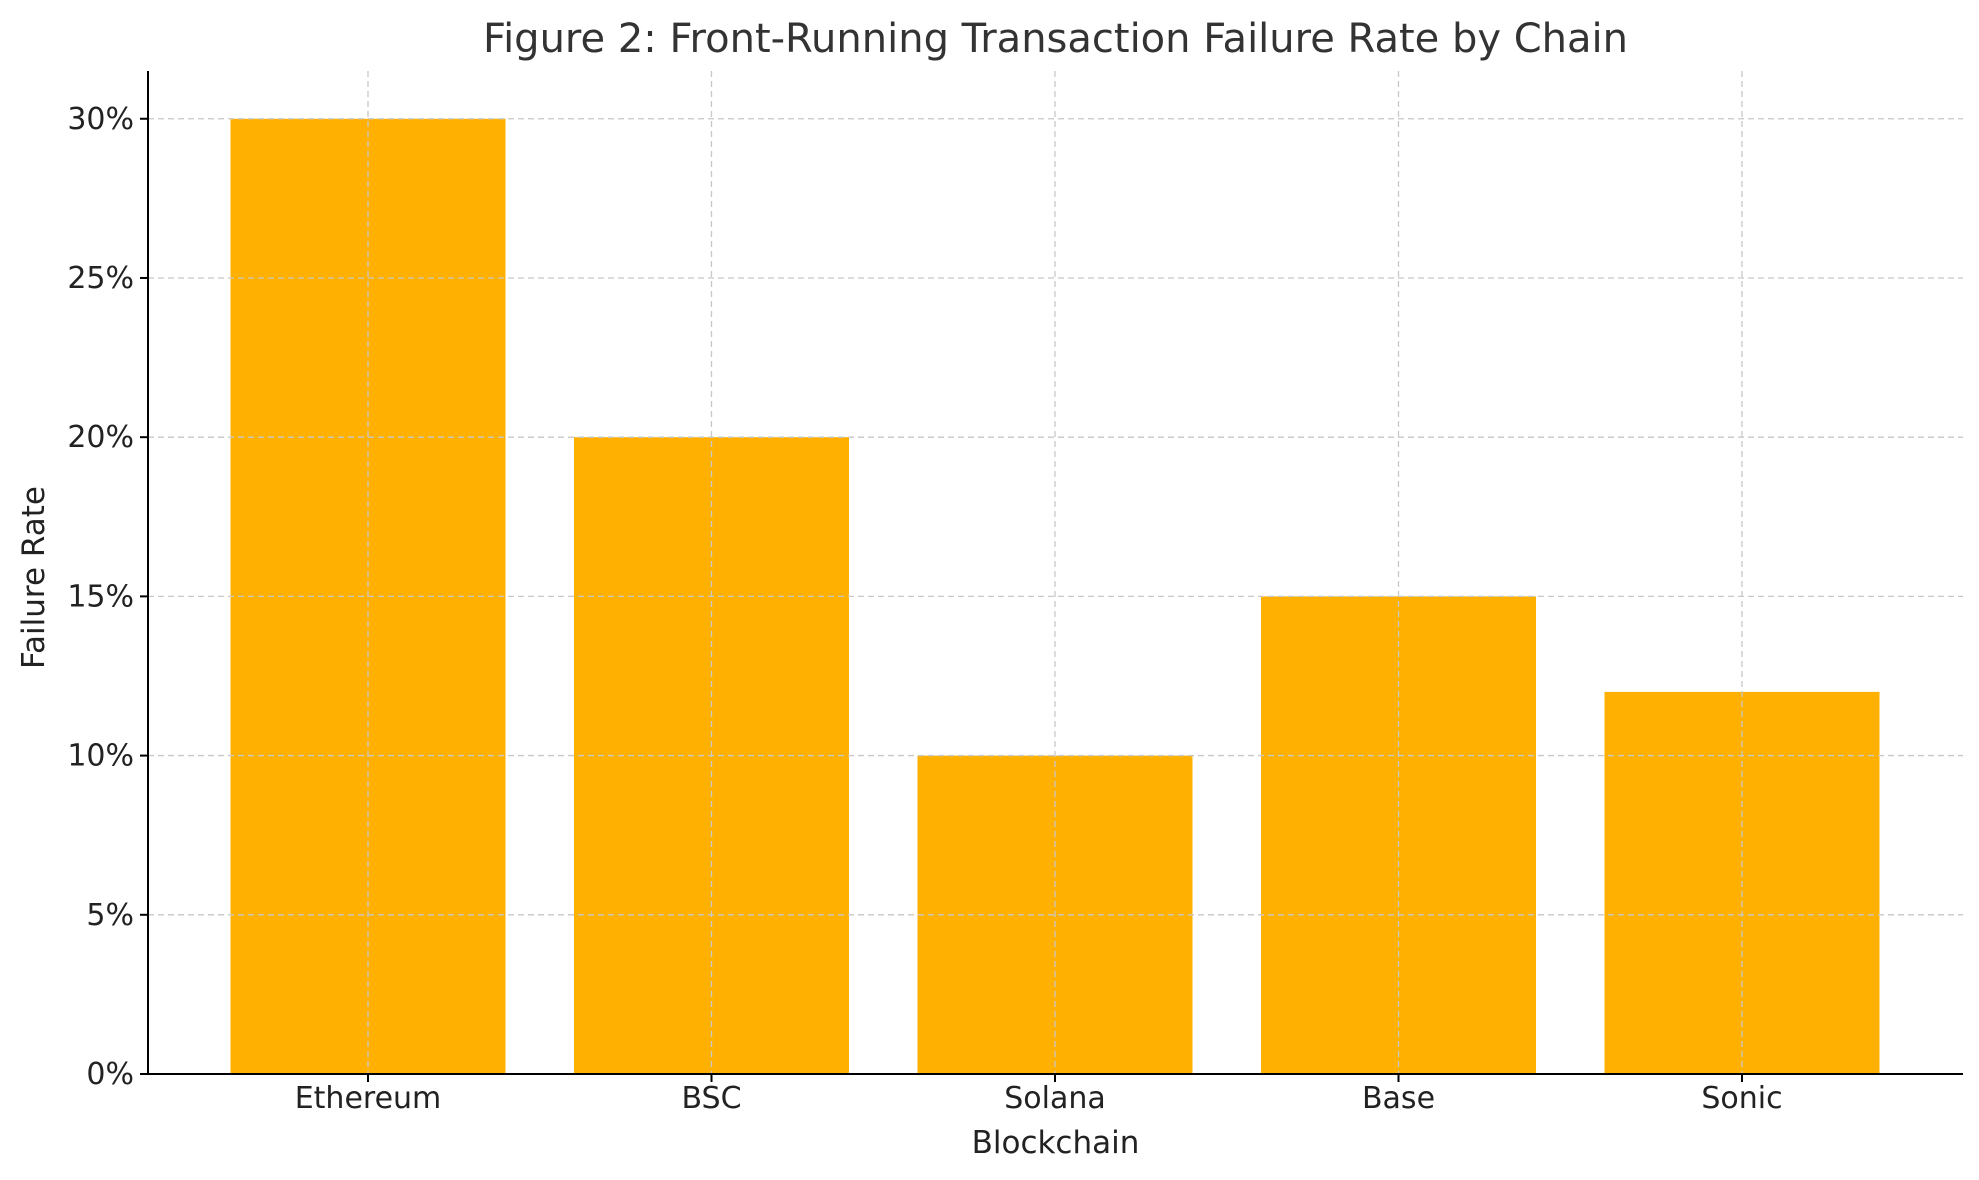  What do you see at coordinates (1398, 1098) in the screenshot?
I see `x-tick-label: Base` at bounding box center [1398, 1098].